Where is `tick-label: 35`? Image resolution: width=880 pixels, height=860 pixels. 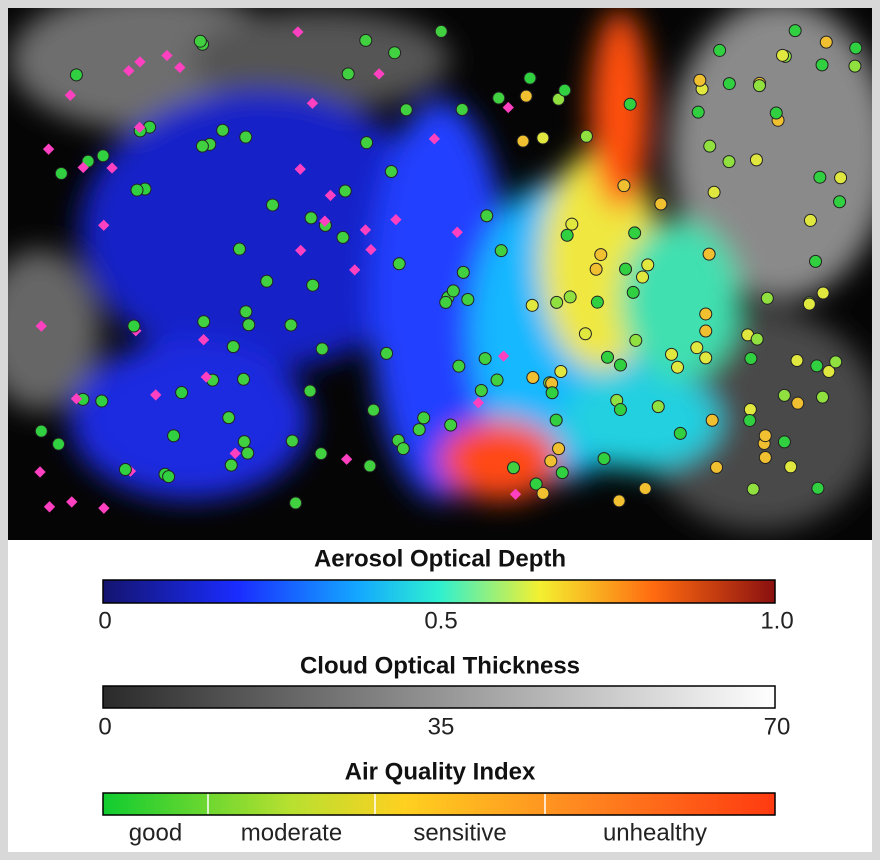 tick-label: 35 is located at coordinates (441, 726).